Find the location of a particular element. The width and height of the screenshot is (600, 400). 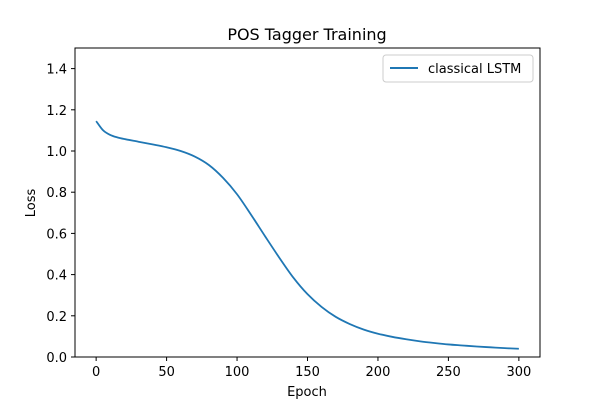

y-axis-ticks: 0.0 0.2 0.4 0.6 0.8 1.0 1.2 1.4 is located at coordinates (60, 214).